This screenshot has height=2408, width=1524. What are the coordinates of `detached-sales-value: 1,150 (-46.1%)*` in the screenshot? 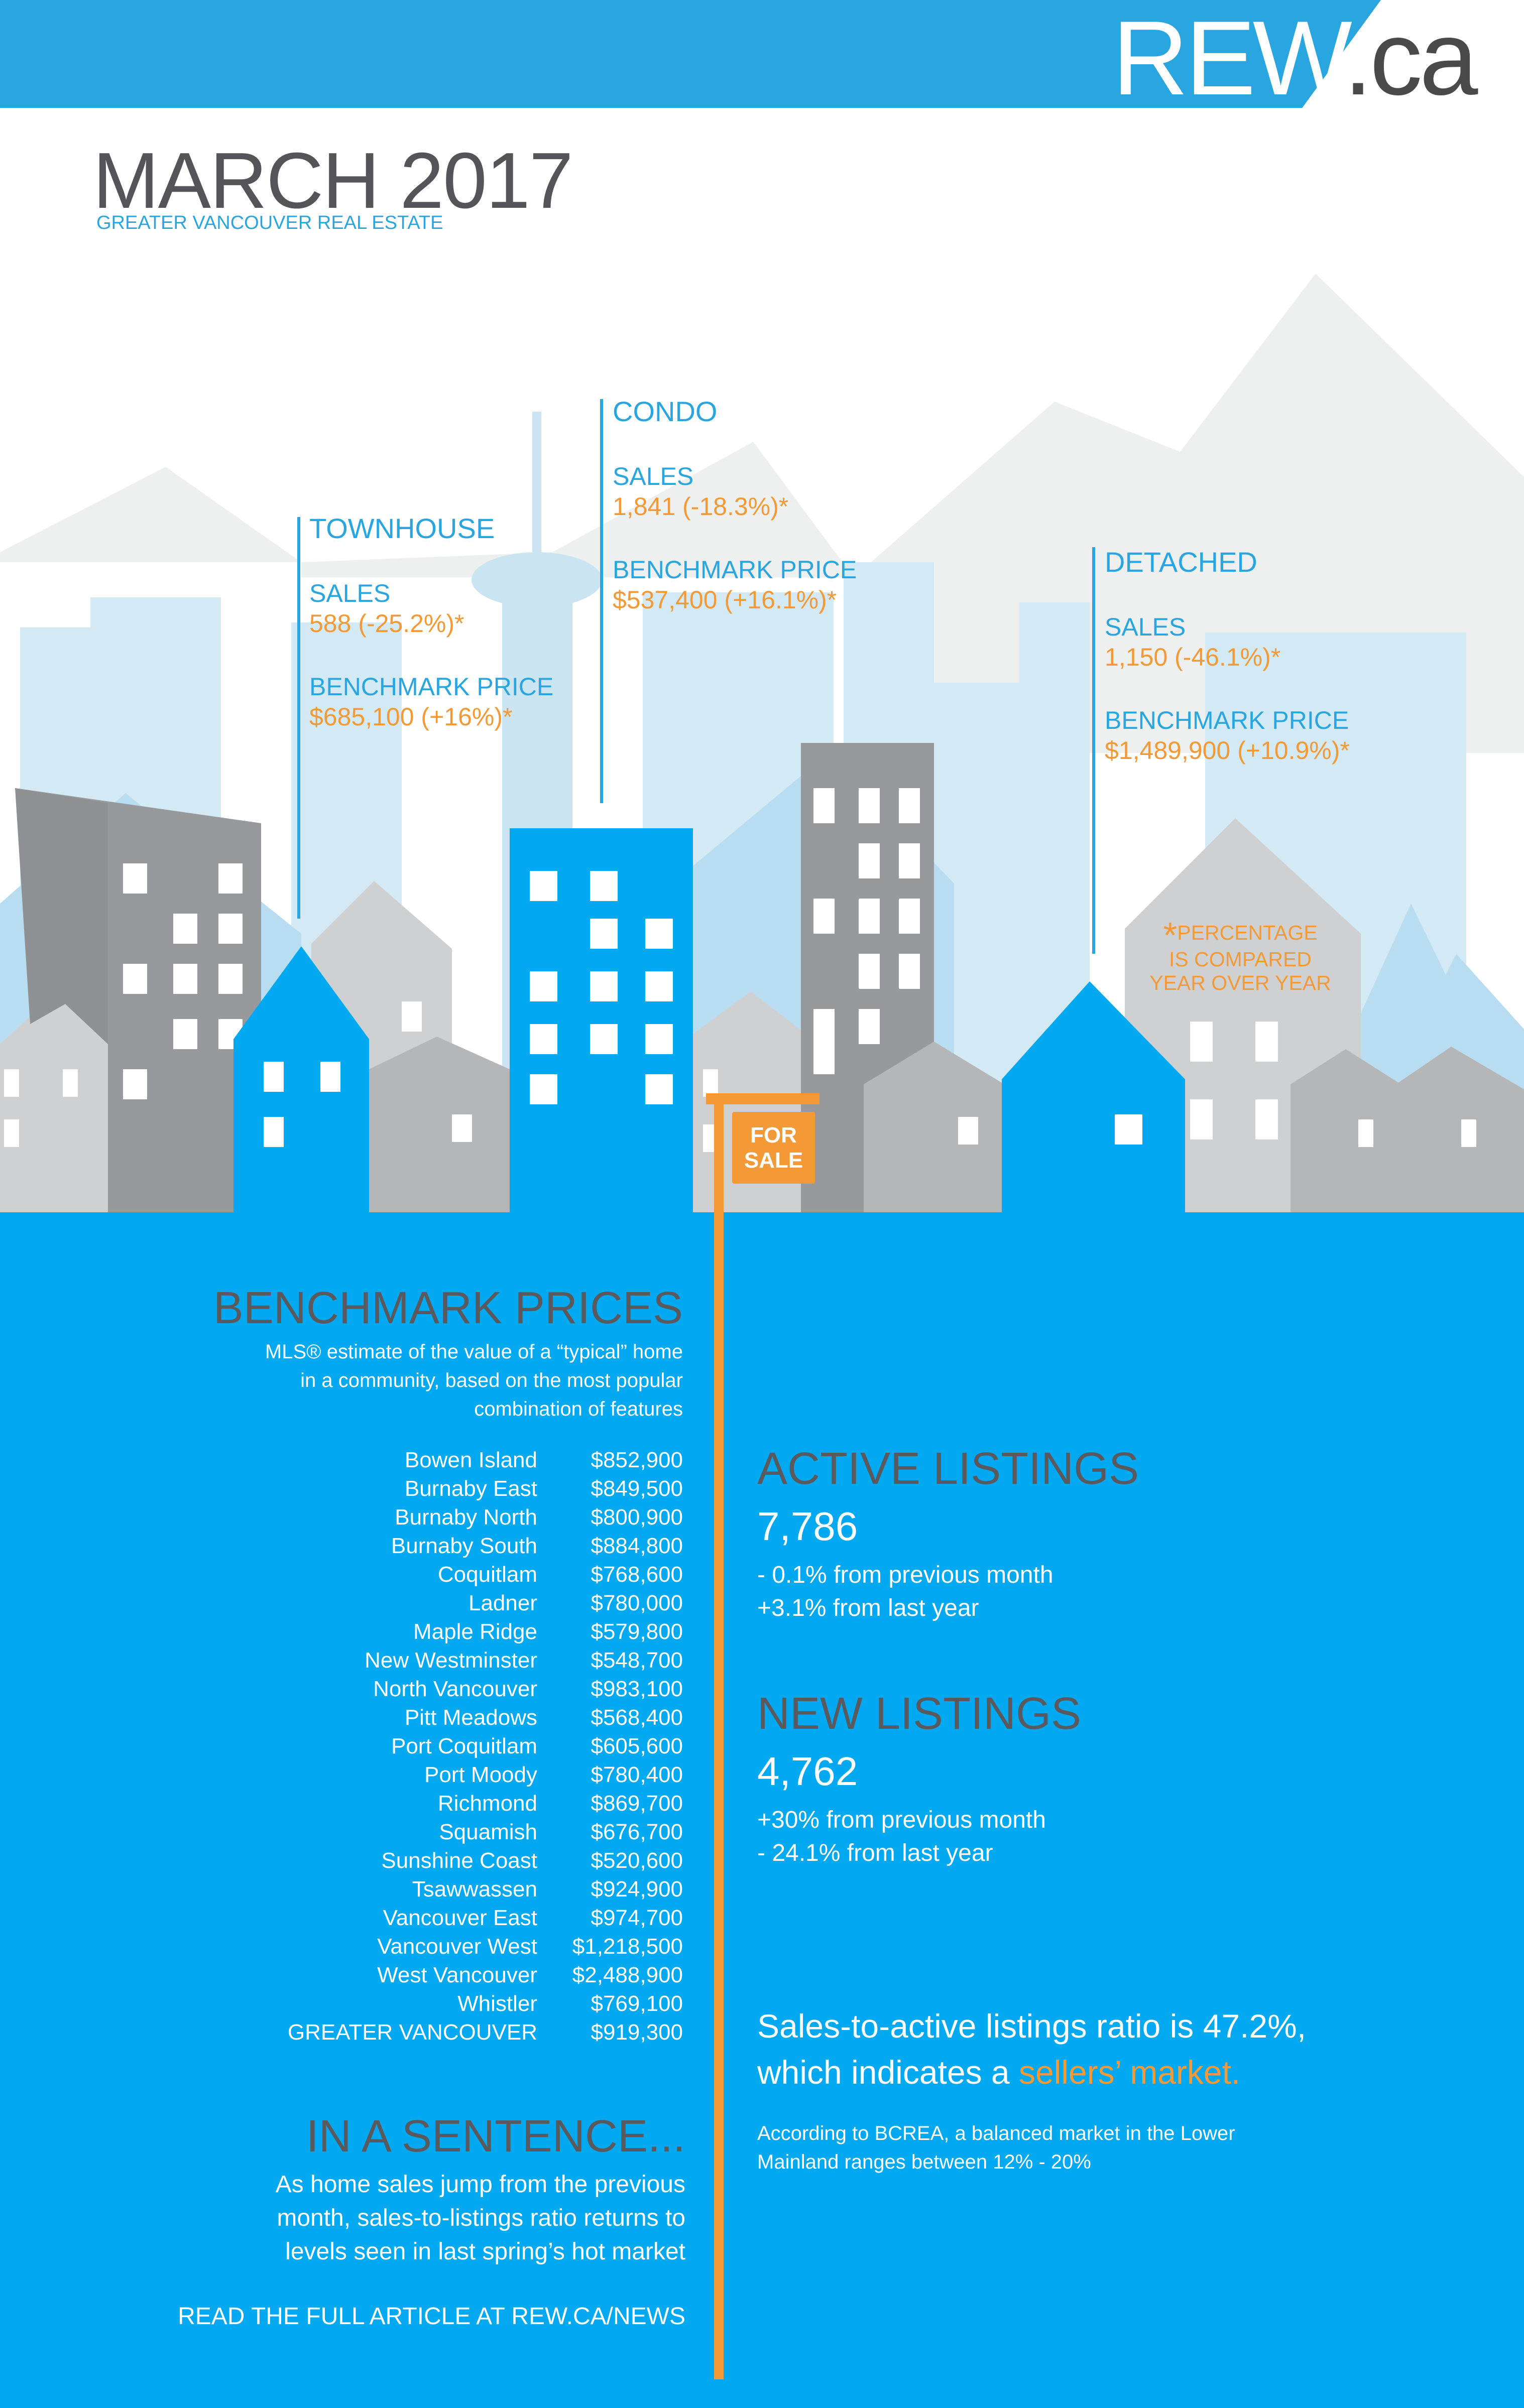 It's located at (1193, 657).